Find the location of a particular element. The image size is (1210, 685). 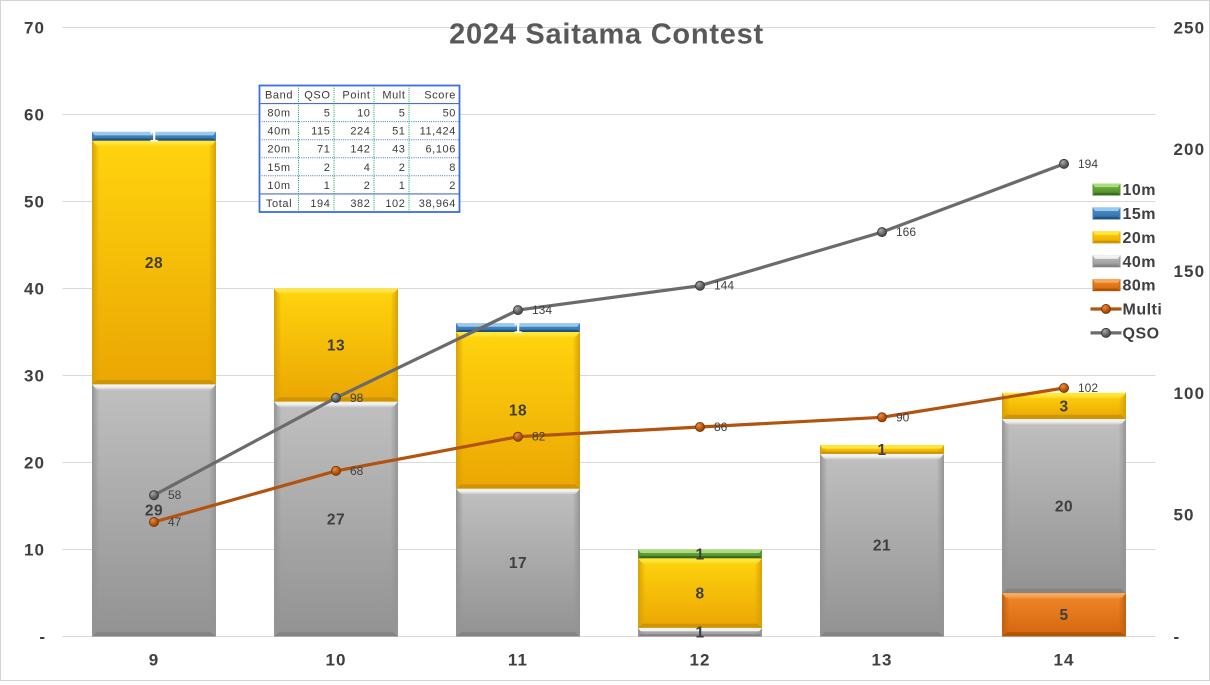

svg-text: 250 is located at coordinates (1190, 27).